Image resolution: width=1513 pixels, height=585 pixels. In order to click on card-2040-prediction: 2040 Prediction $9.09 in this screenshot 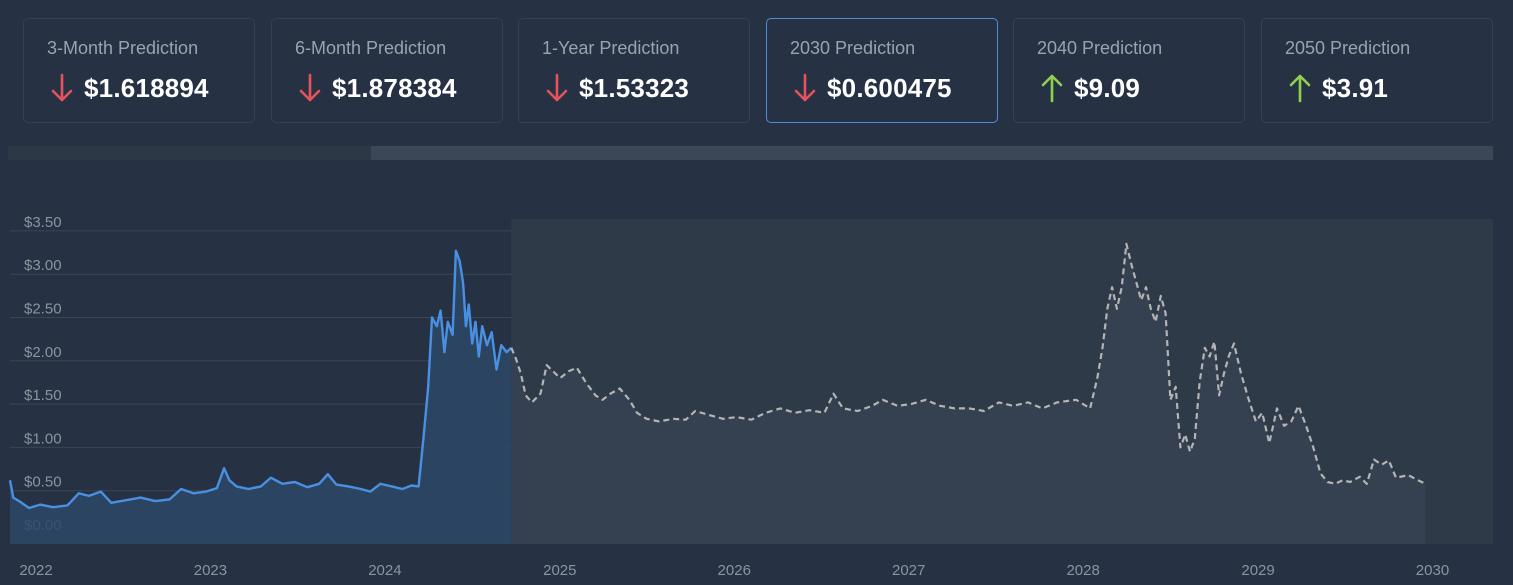, I will do `click(1129, 70)`.